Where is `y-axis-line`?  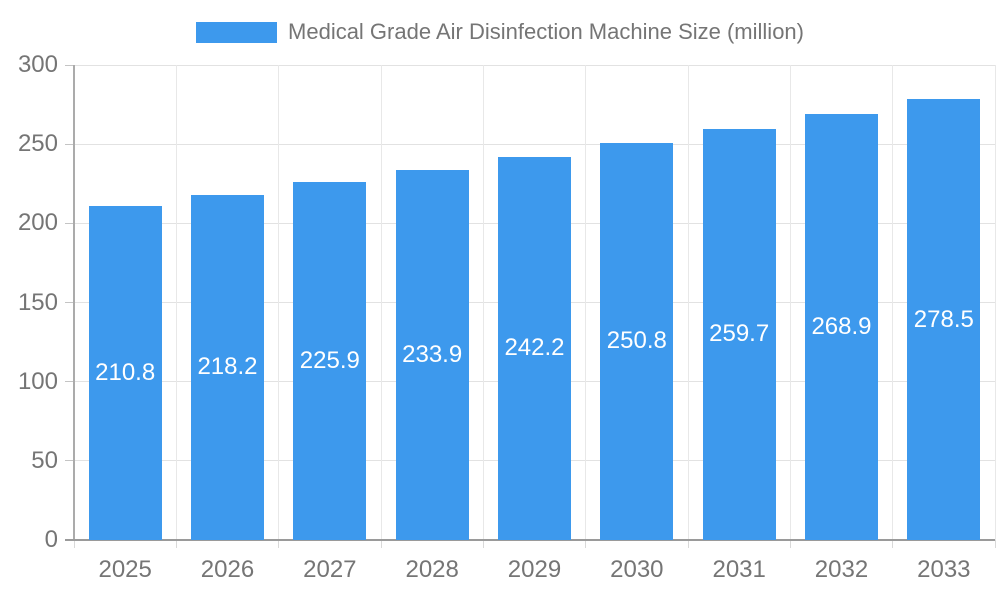
y-axis-line is located at coordinates (74, 302).